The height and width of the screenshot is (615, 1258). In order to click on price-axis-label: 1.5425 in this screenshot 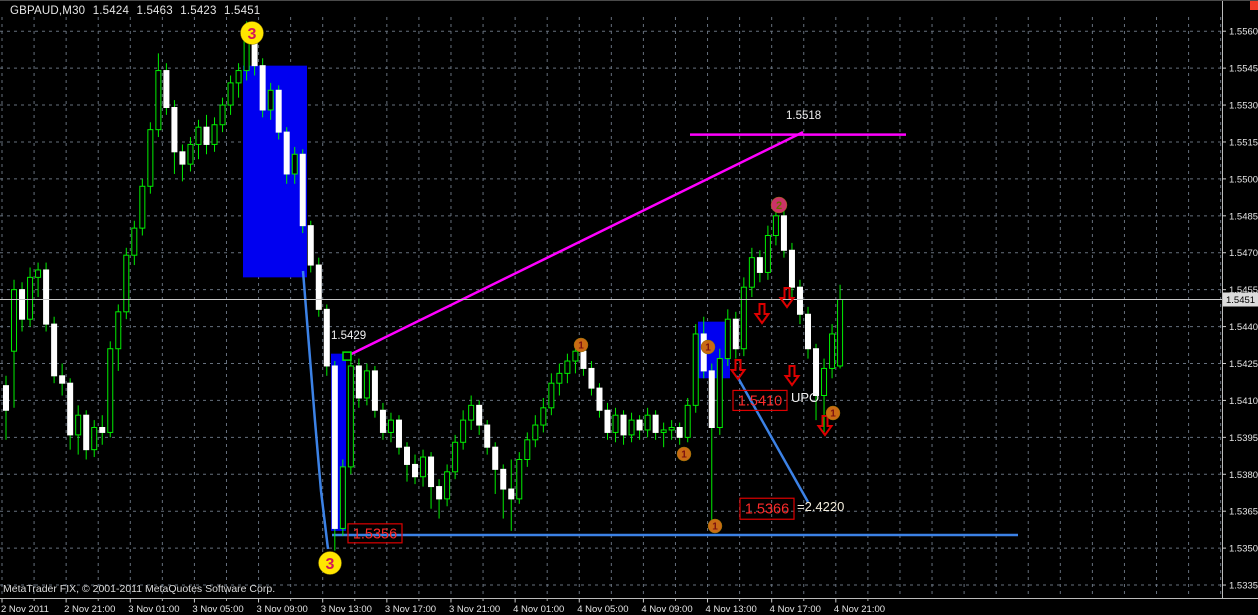, I will do `click(1243, 364)`.